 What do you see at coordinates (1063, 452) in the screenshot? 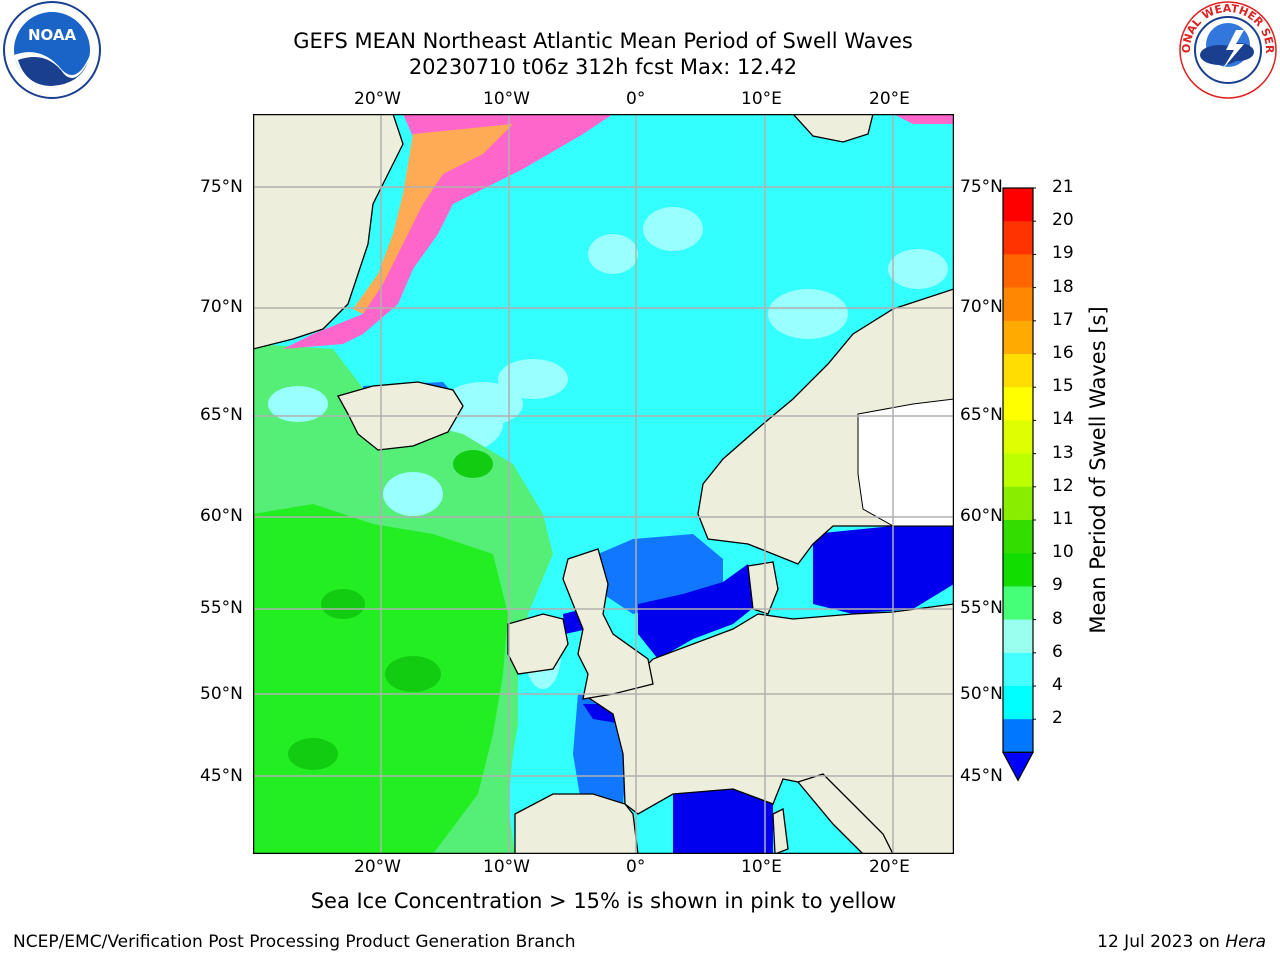
I see `colorbar-tick-label: 13` at bounding box center [1063, 452].